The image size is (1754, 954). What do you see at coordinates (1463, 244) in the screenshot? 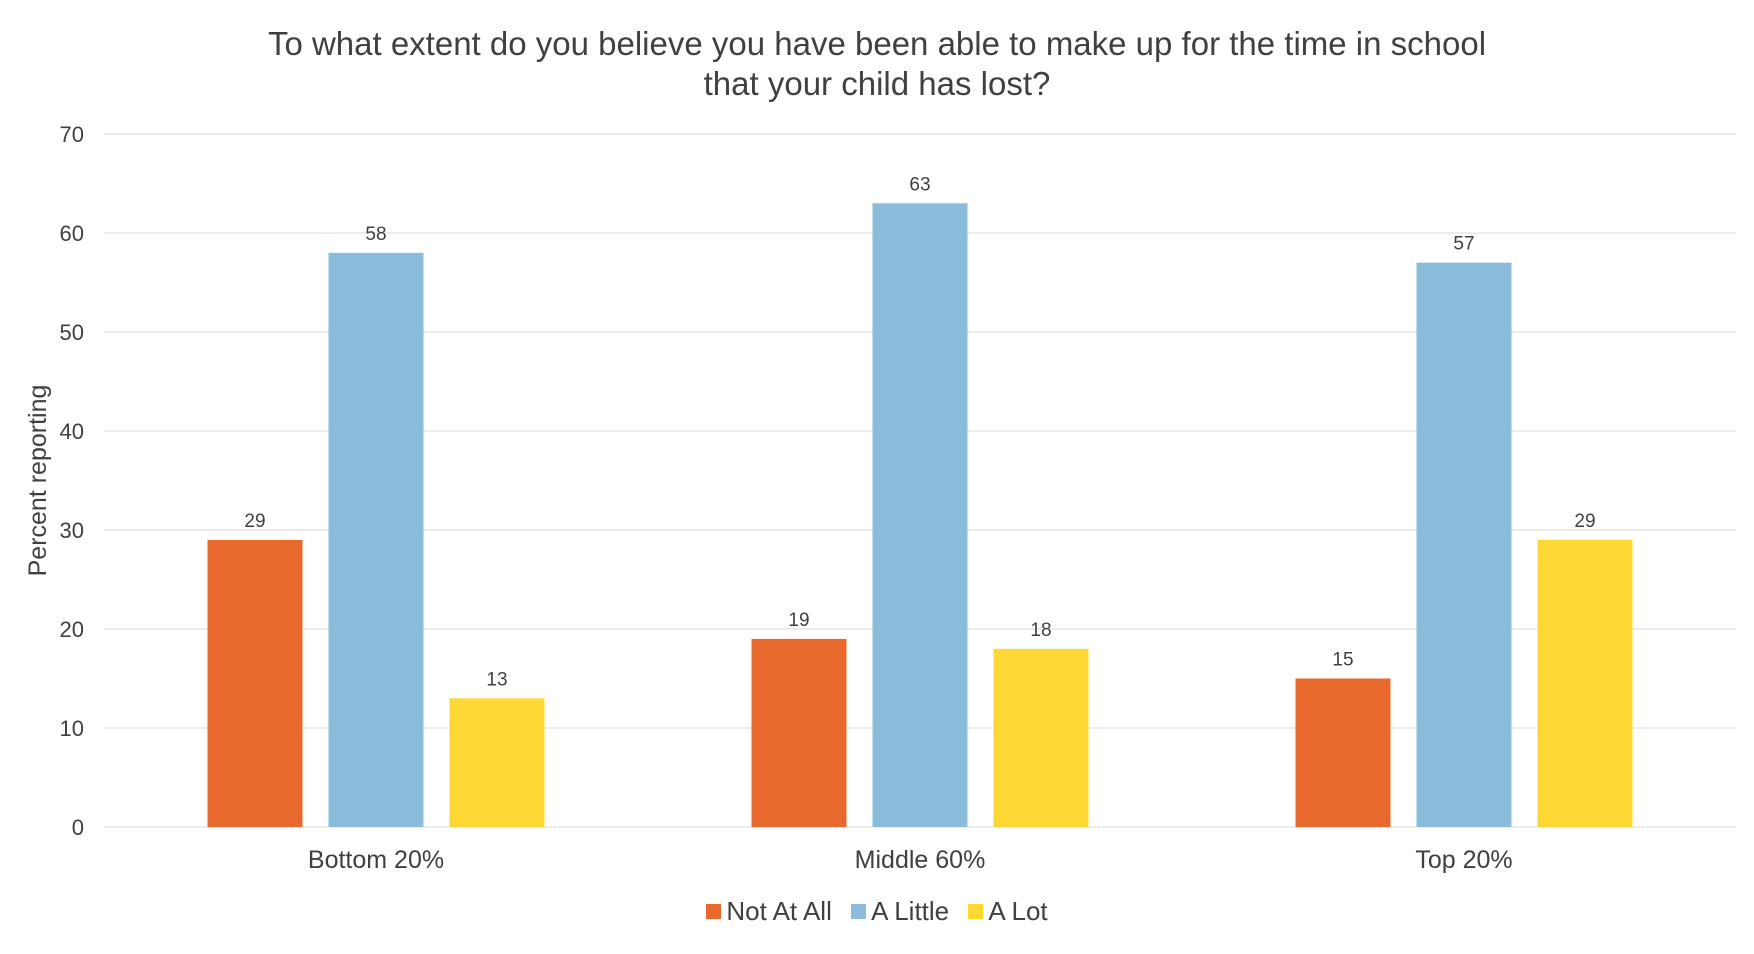
I see `data-label: 57` at bounding box center [1463, 244].